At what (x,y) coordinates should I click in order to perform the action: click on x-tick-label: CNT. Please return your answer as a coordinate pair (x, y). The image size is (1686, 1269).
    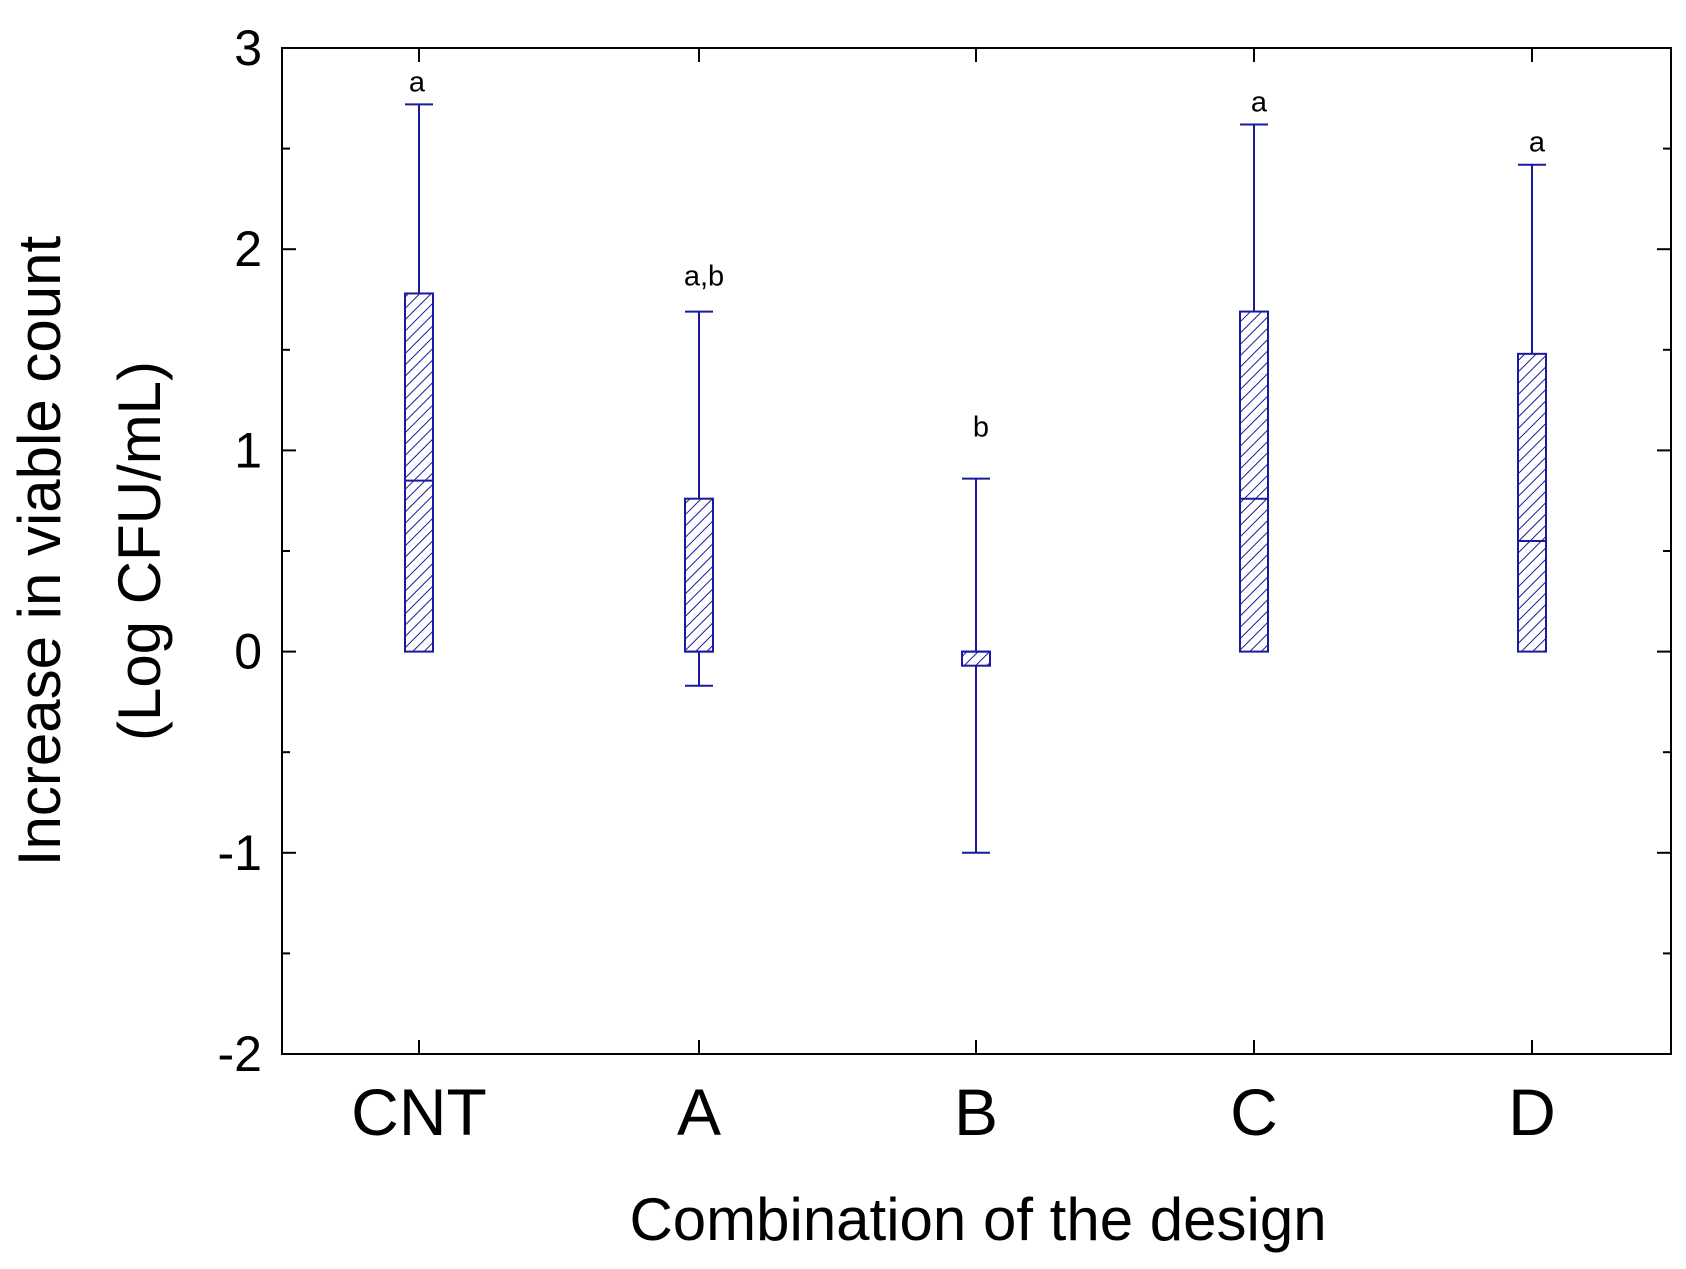
    Looking at the image, I should click on (419, 1112).